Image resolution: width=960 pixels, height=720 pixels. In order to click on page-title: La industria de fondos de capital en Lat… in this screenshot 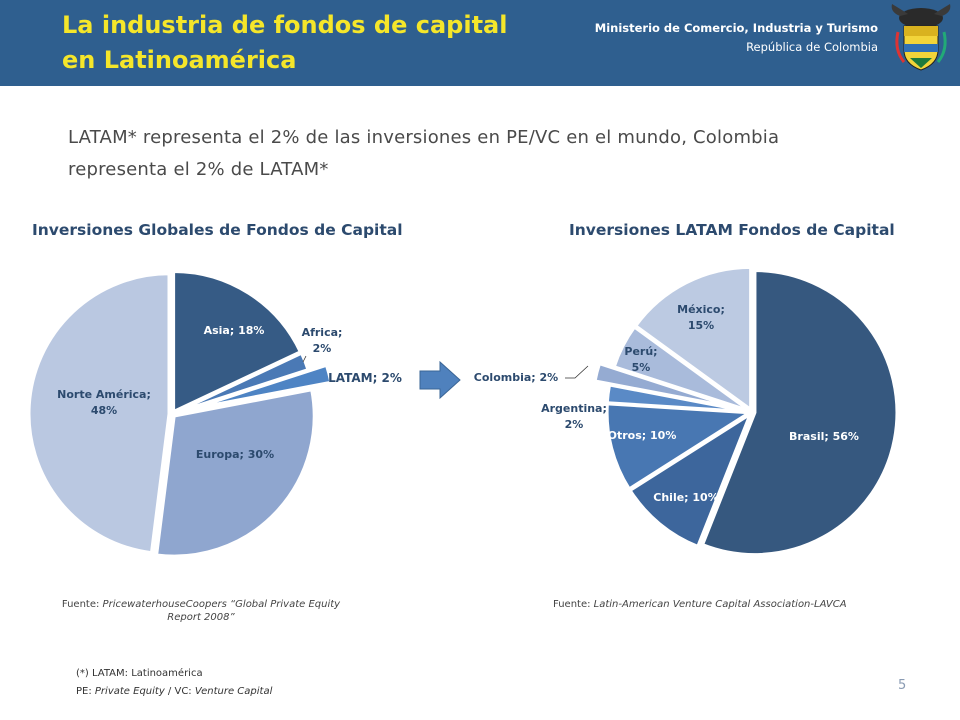, I will do `click(297, 43)`.